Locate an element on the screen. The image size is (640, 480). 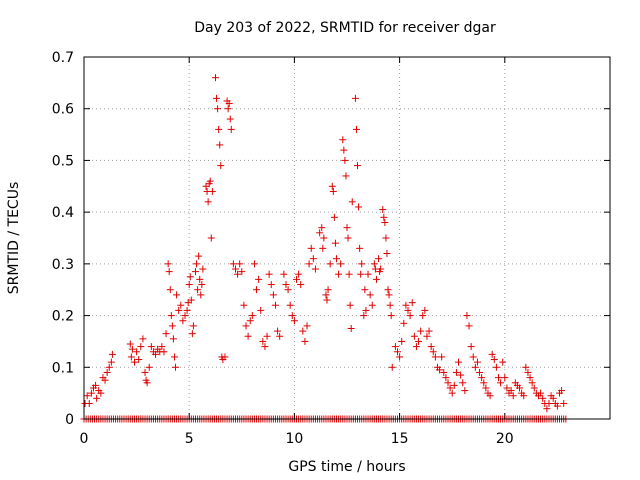
x-tick-label: 20 is located at coordinates (505, 439).